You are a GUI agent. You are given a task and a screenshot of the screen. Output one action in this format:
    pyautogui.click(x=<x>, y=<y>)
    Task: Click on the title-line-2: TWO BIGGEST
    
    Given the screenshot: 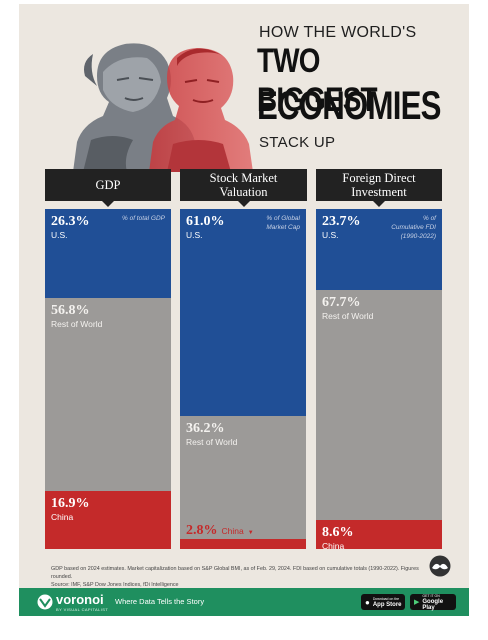 What is the action you would take?
    pyautogui.click(x=317, y=80)
    